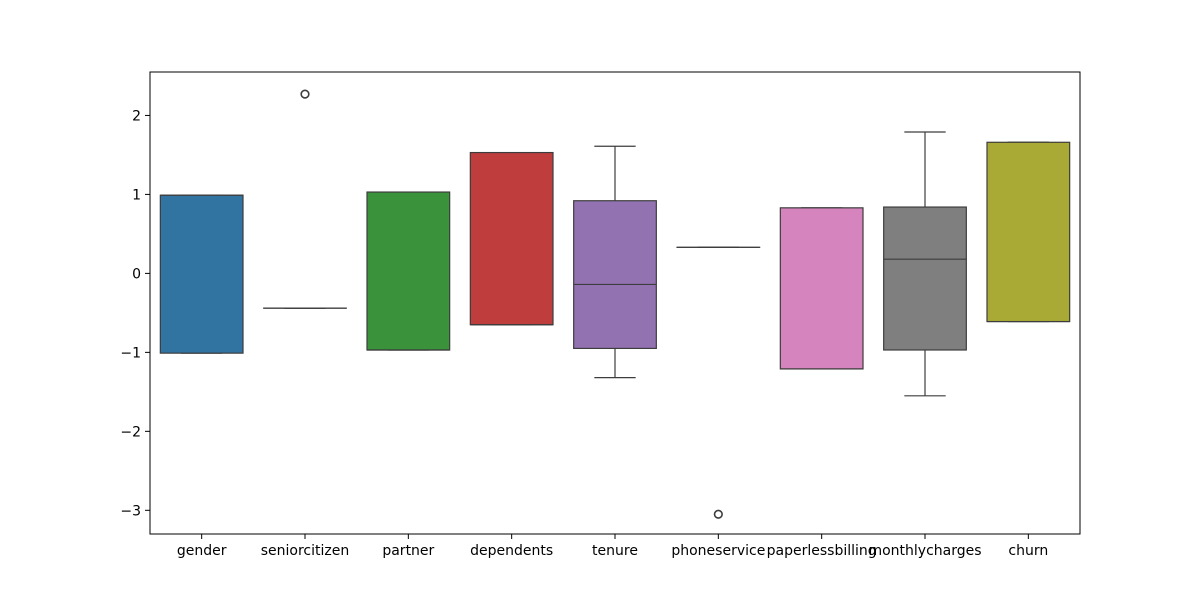 The height and width of the screenshot is (600, 1200). What do you see at coordinates (615, 275) in the screenshot?
I see `box-tenure` at bounding box center [615, 275].